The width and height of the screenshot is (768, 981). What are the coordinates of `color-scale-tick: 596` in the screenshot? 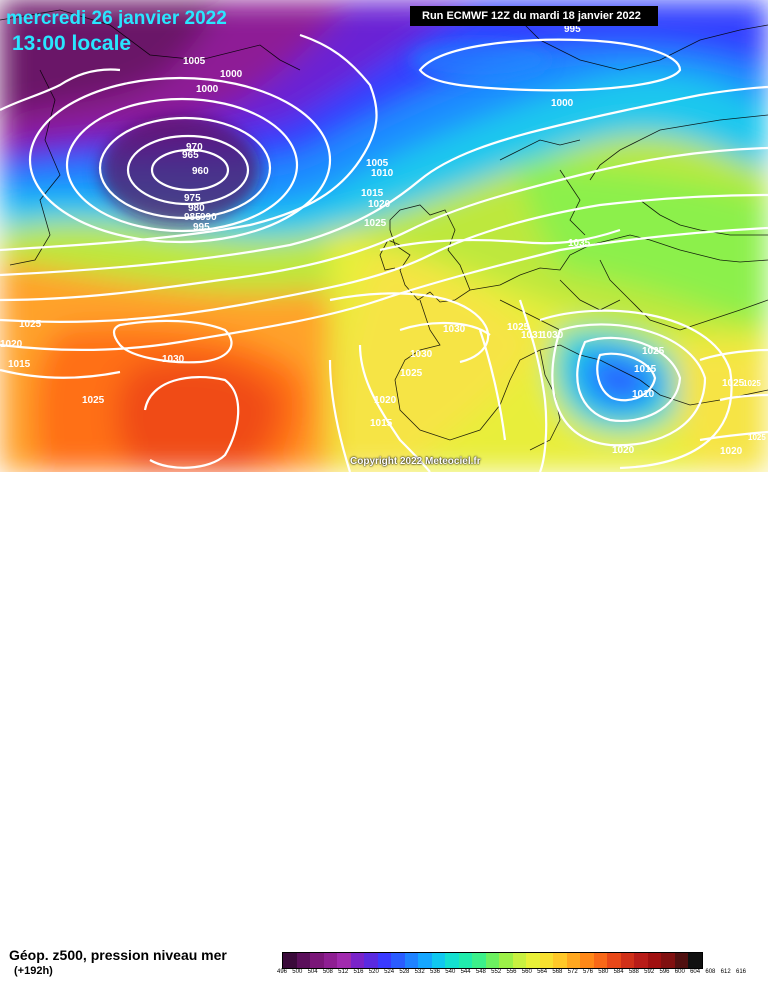 It's located at (664, 972).